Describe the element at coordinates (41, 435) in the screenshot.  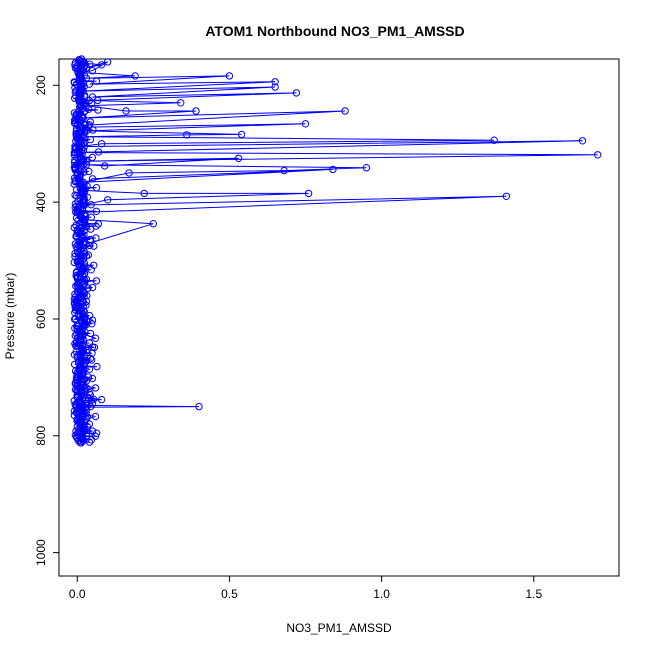
I see `y-tick-label: 800` at that location.